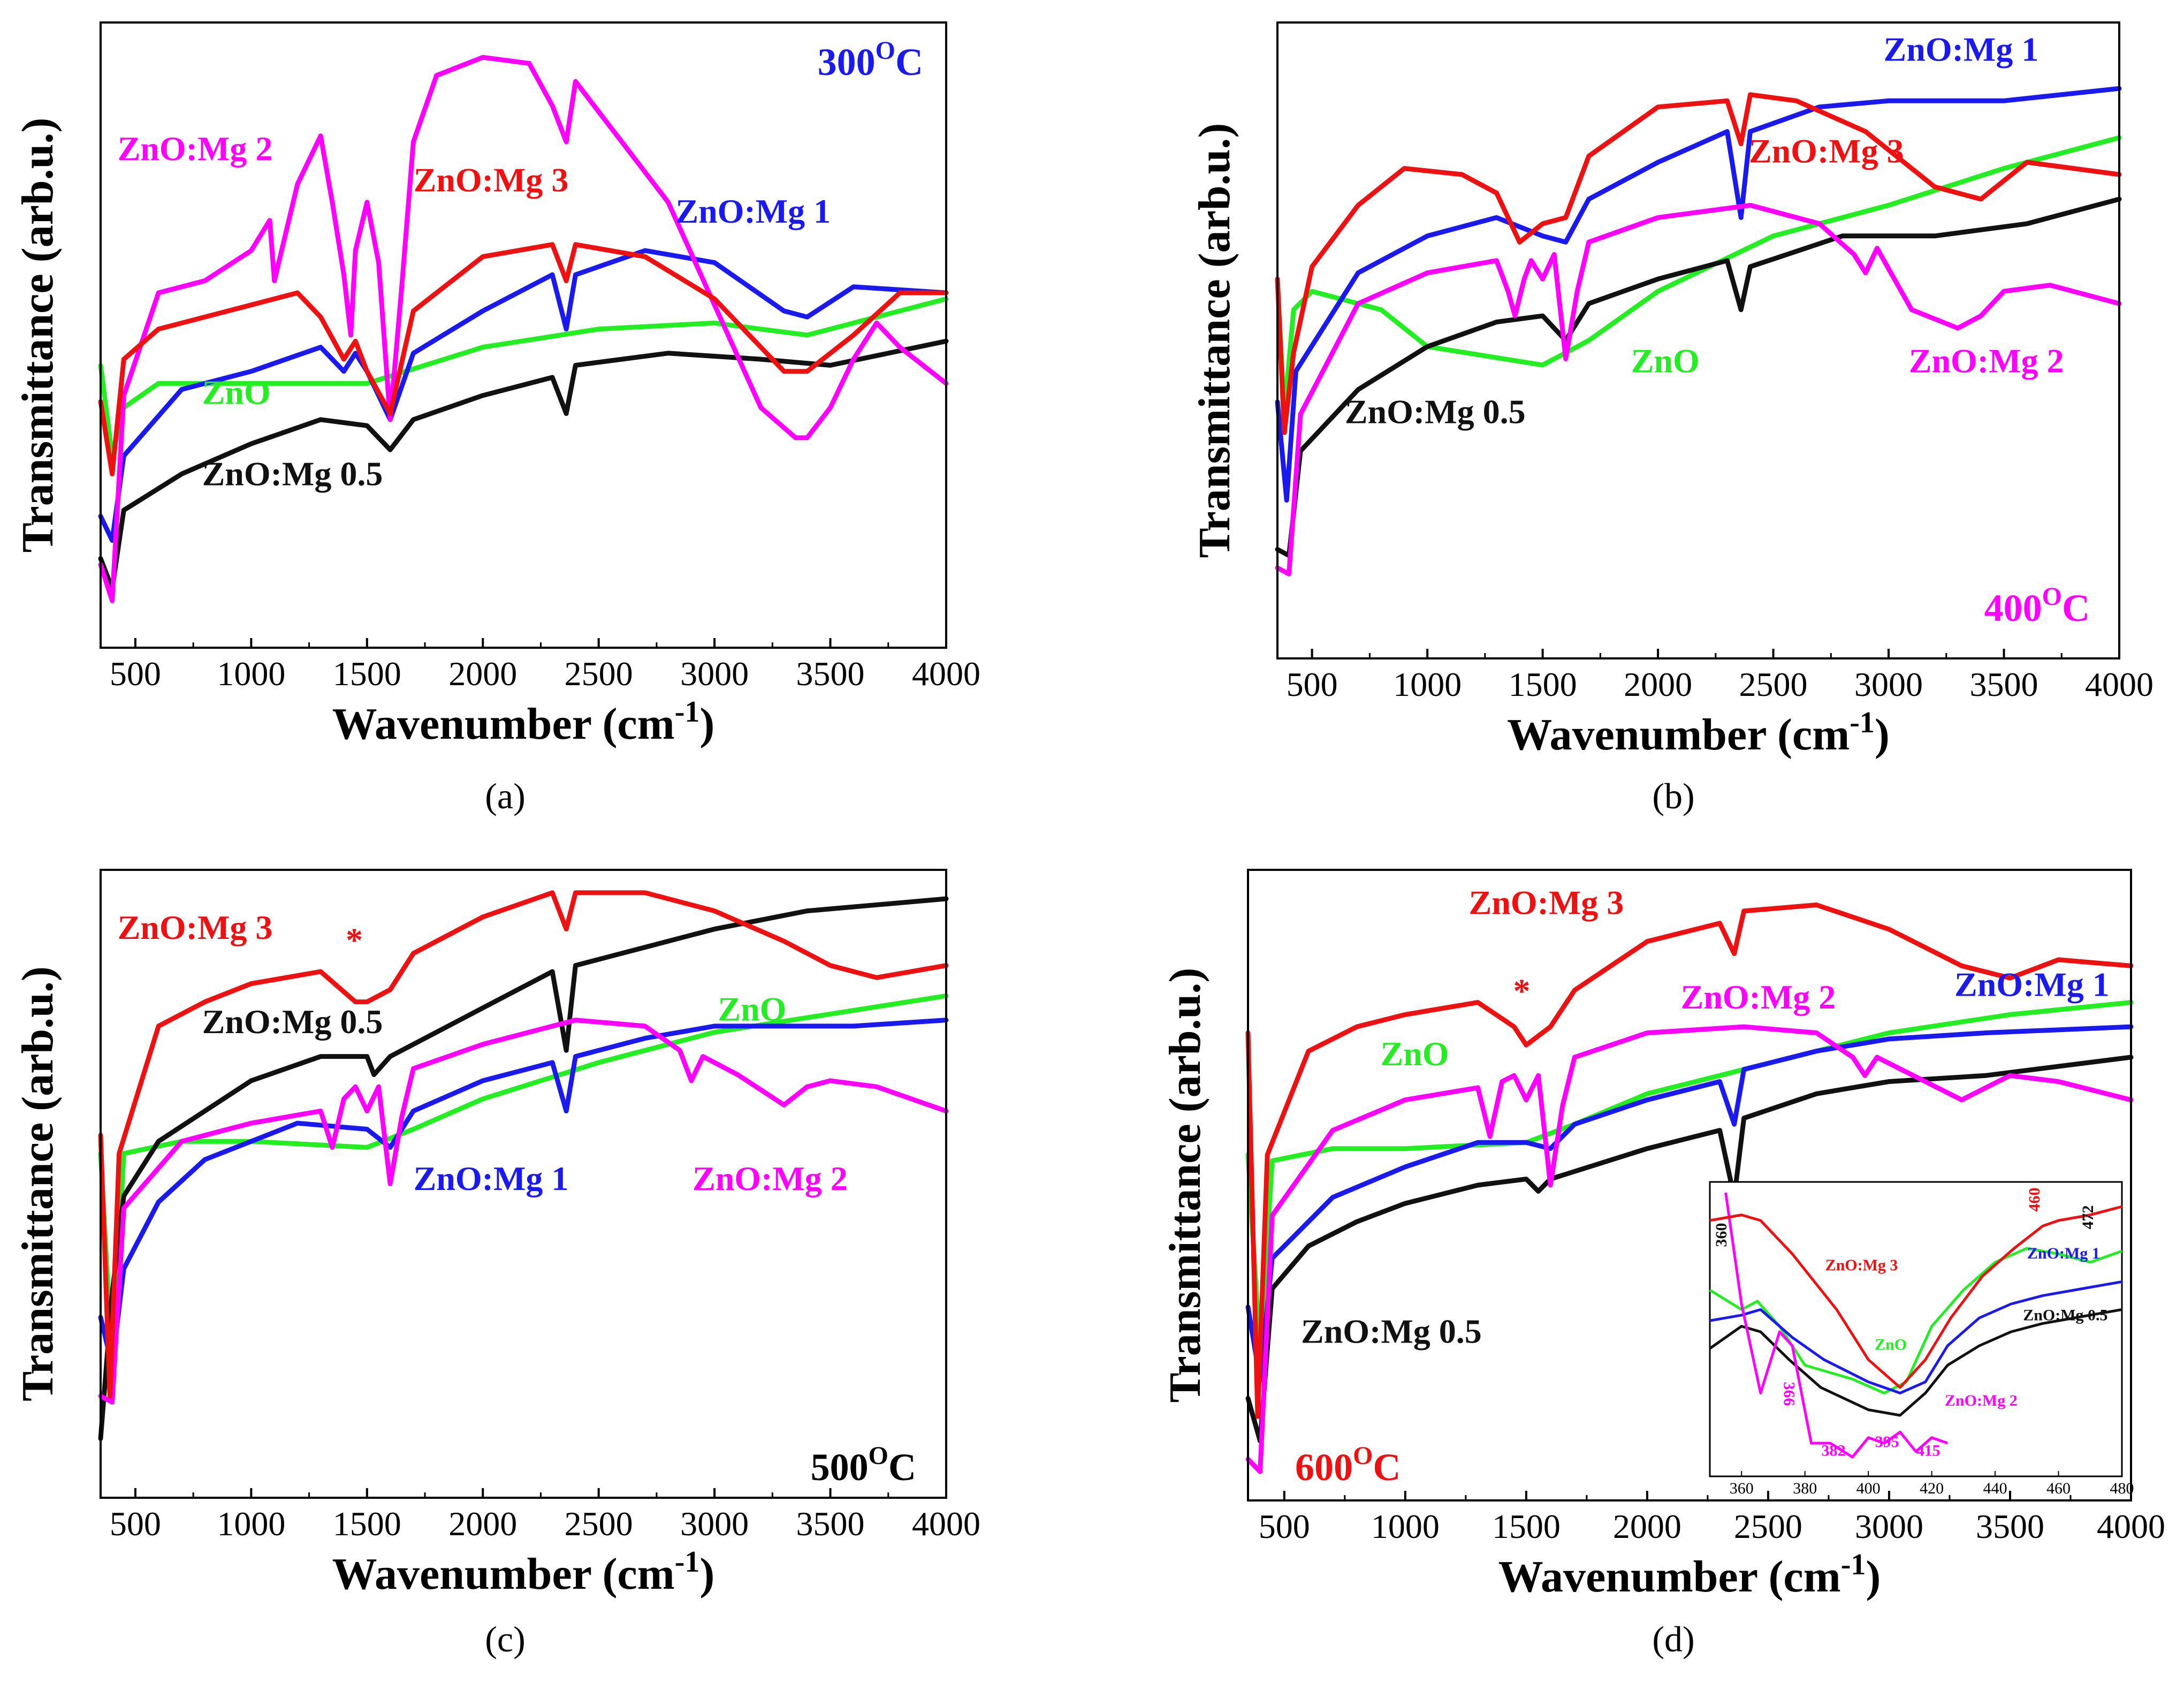  Describe the element at coordinates (863, 1465) in the screenshot. I see `temperature-label: 500OC` at that location.